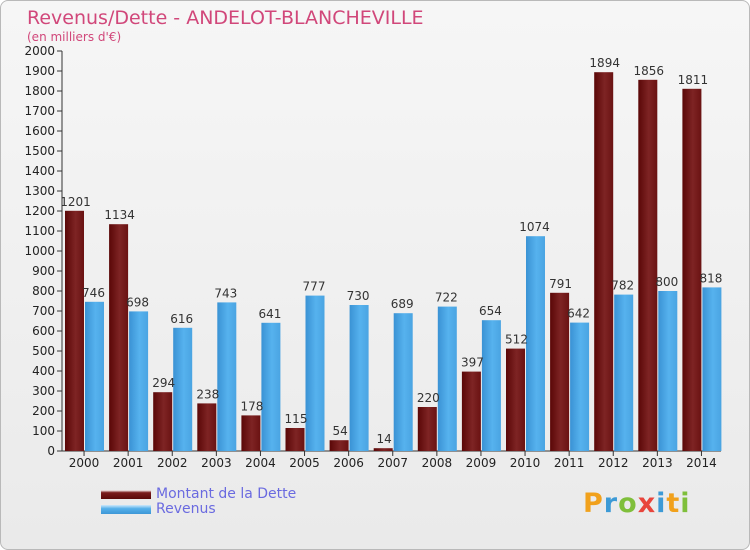  I want to click on y-tick-label: 700, so click(43, 311).